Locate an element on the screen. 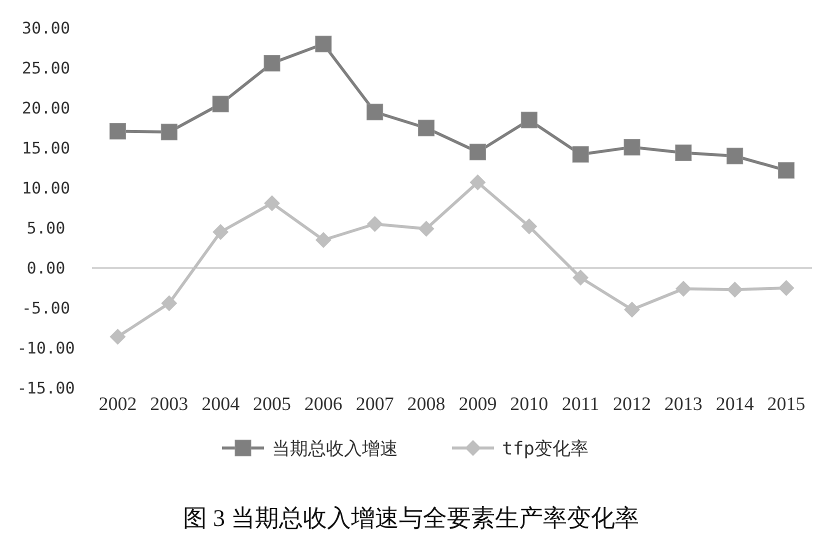 The height and width of the screenshot is (546, 822). y-tick-label: 0.00 is located at coordinates (46, 268).